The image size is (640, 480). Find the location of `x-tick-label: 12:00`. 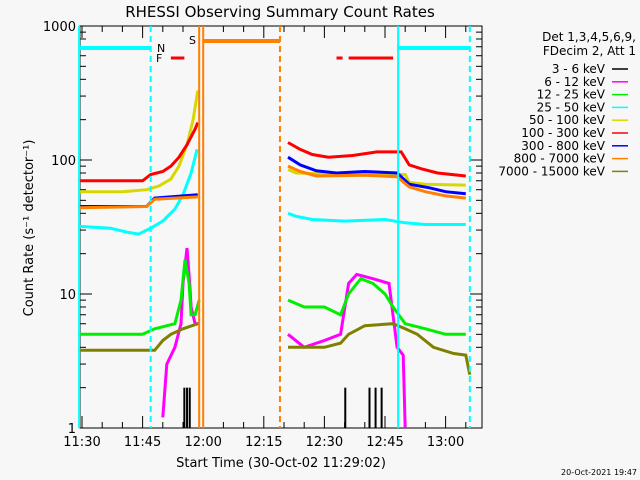

x-tick-label: 12:00 is located at coordinates (202, 442).